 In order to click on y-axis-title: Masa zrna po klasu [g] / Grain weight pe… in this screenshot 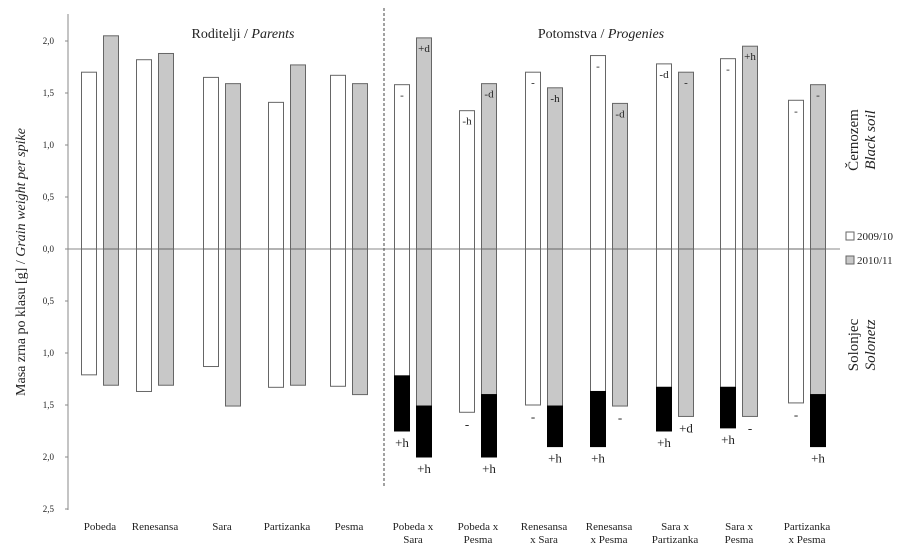, I will do `click(21, 262)`.